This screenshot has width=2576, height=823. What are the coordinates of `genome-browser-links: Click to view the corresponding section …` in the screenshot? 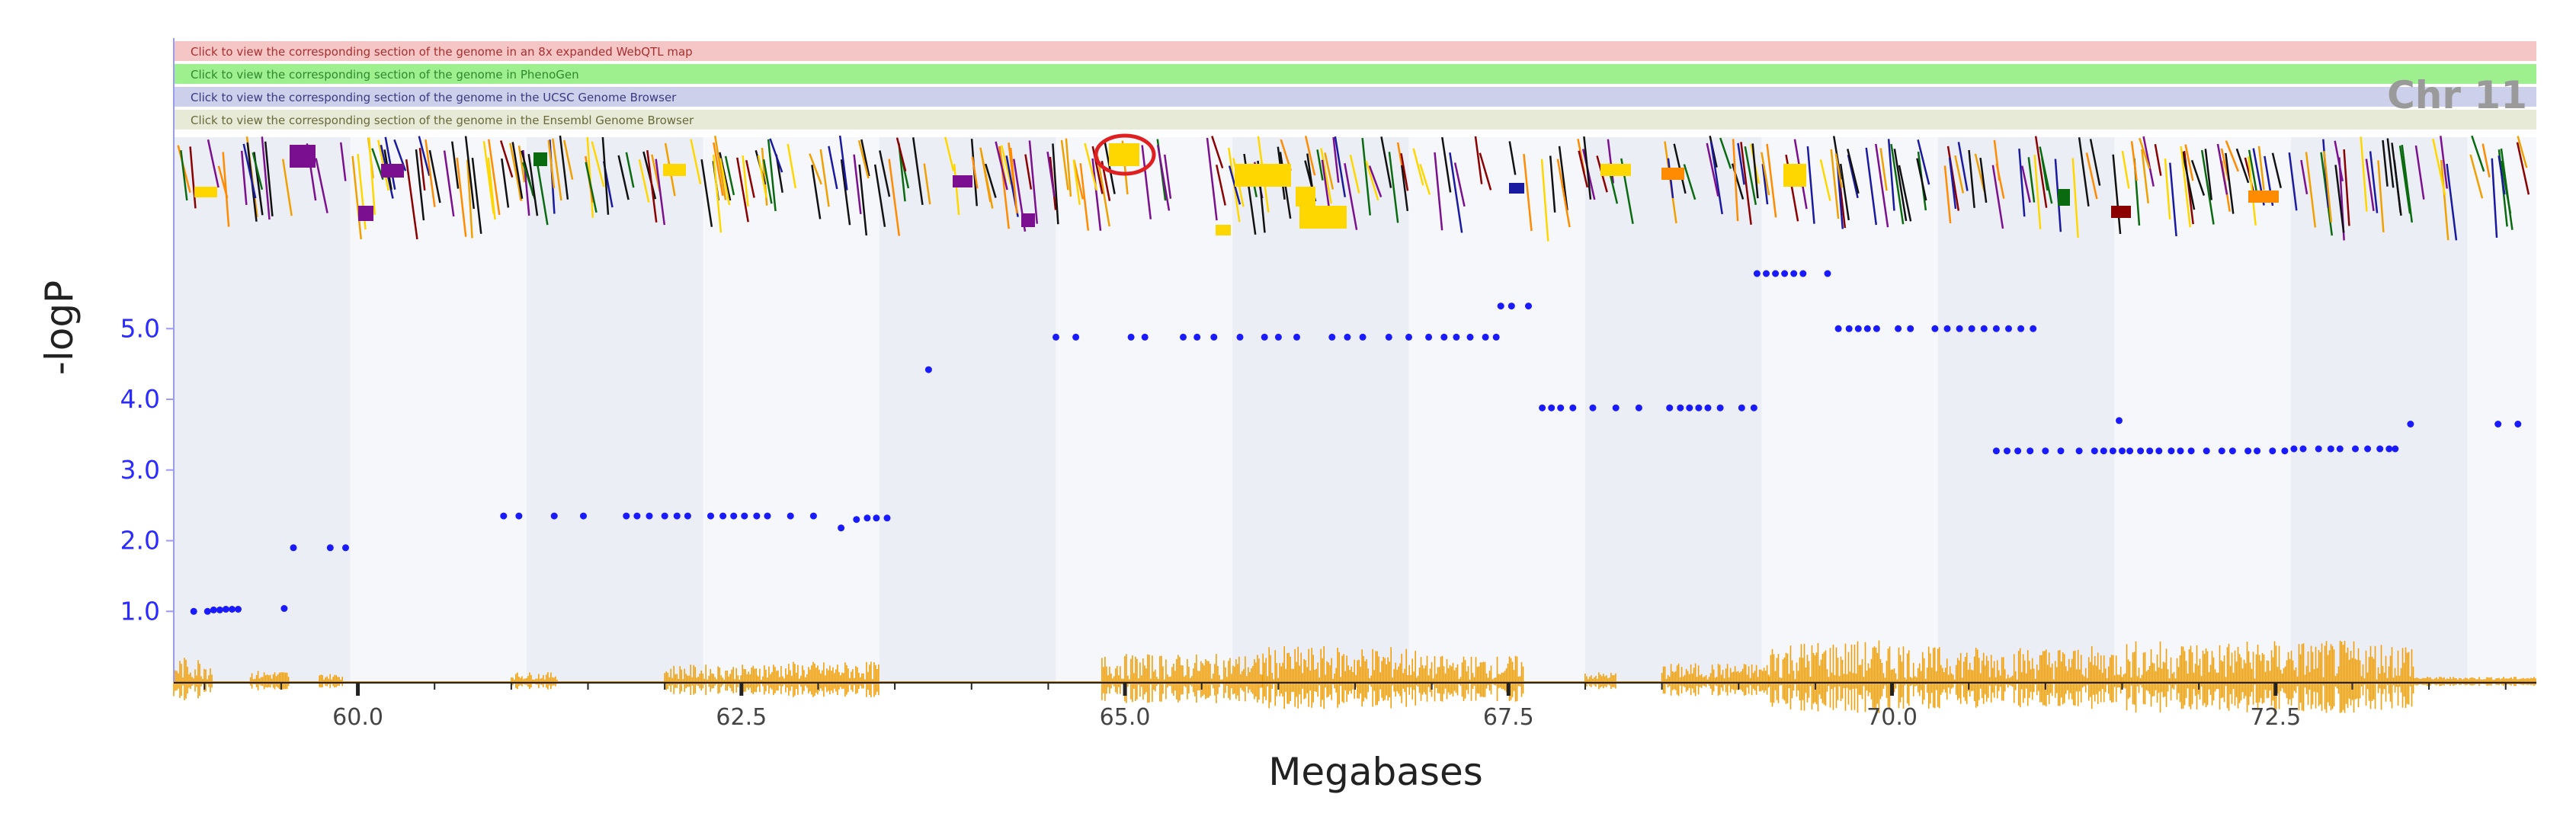 It's located at (1355, 85).